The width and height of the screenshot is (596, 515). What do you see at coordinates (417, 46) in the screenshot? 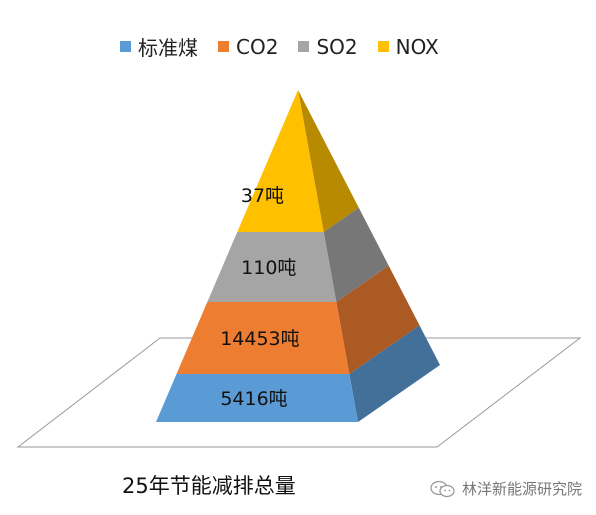
I see `legend-label: NOX` at bounding box center [417, 46].